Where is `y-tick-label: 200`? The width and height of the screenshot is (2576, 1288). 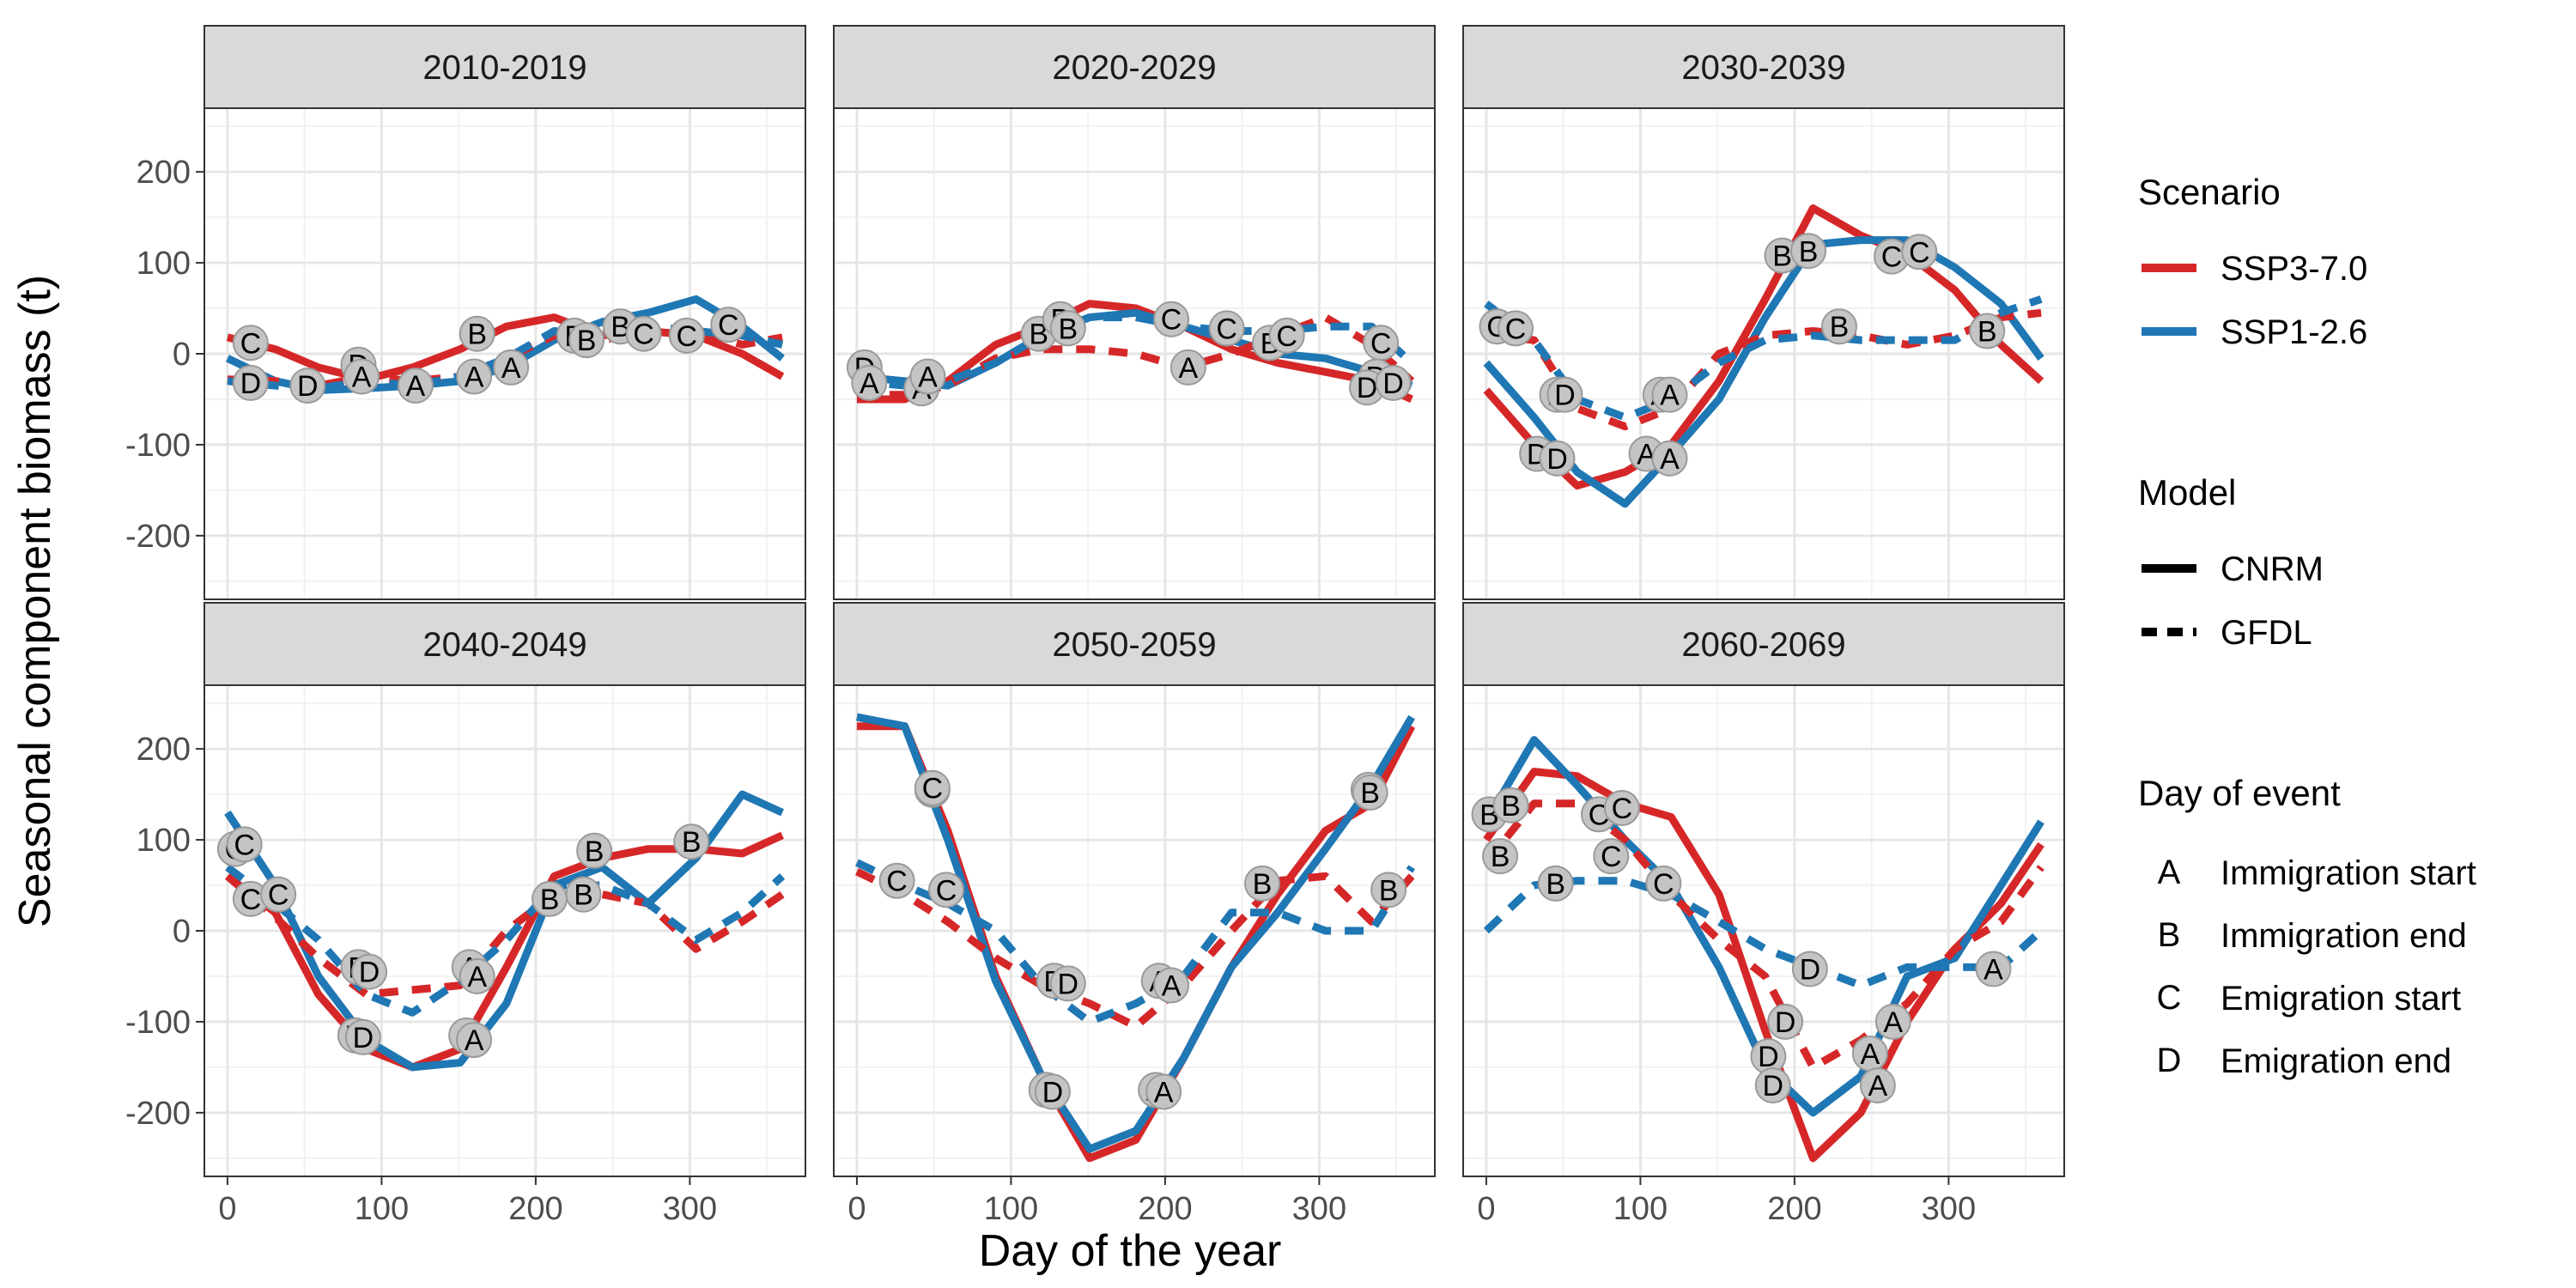
y-tick-label: 200 is located at coordinates (164, 750).